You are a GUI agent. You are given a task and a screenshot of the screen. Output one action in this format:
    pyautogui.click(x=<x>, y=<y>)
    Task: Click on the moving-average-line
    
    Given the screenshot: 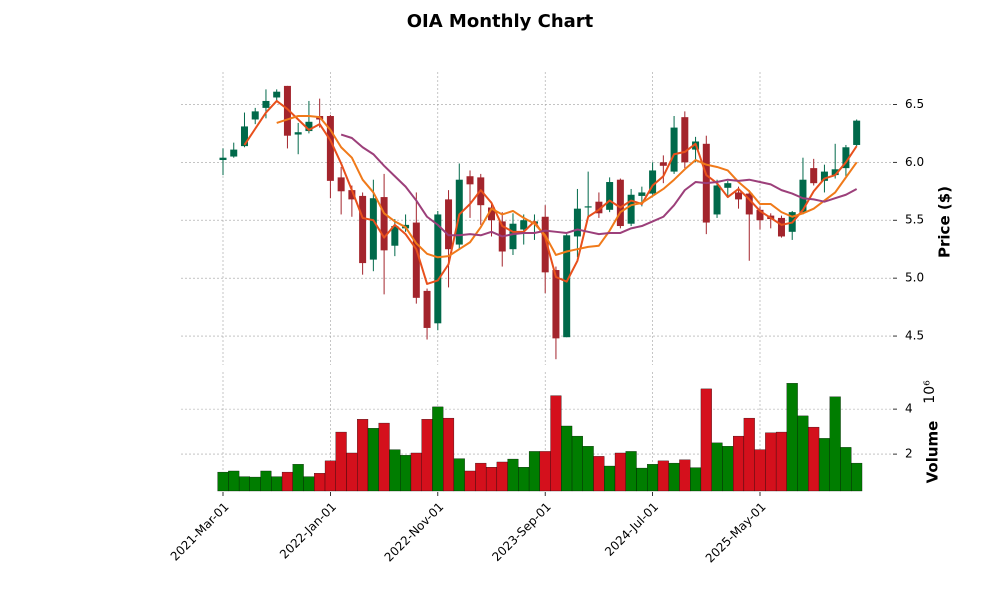 What is the action you would take?
    pyautogui.click(x=599, y=185)
    